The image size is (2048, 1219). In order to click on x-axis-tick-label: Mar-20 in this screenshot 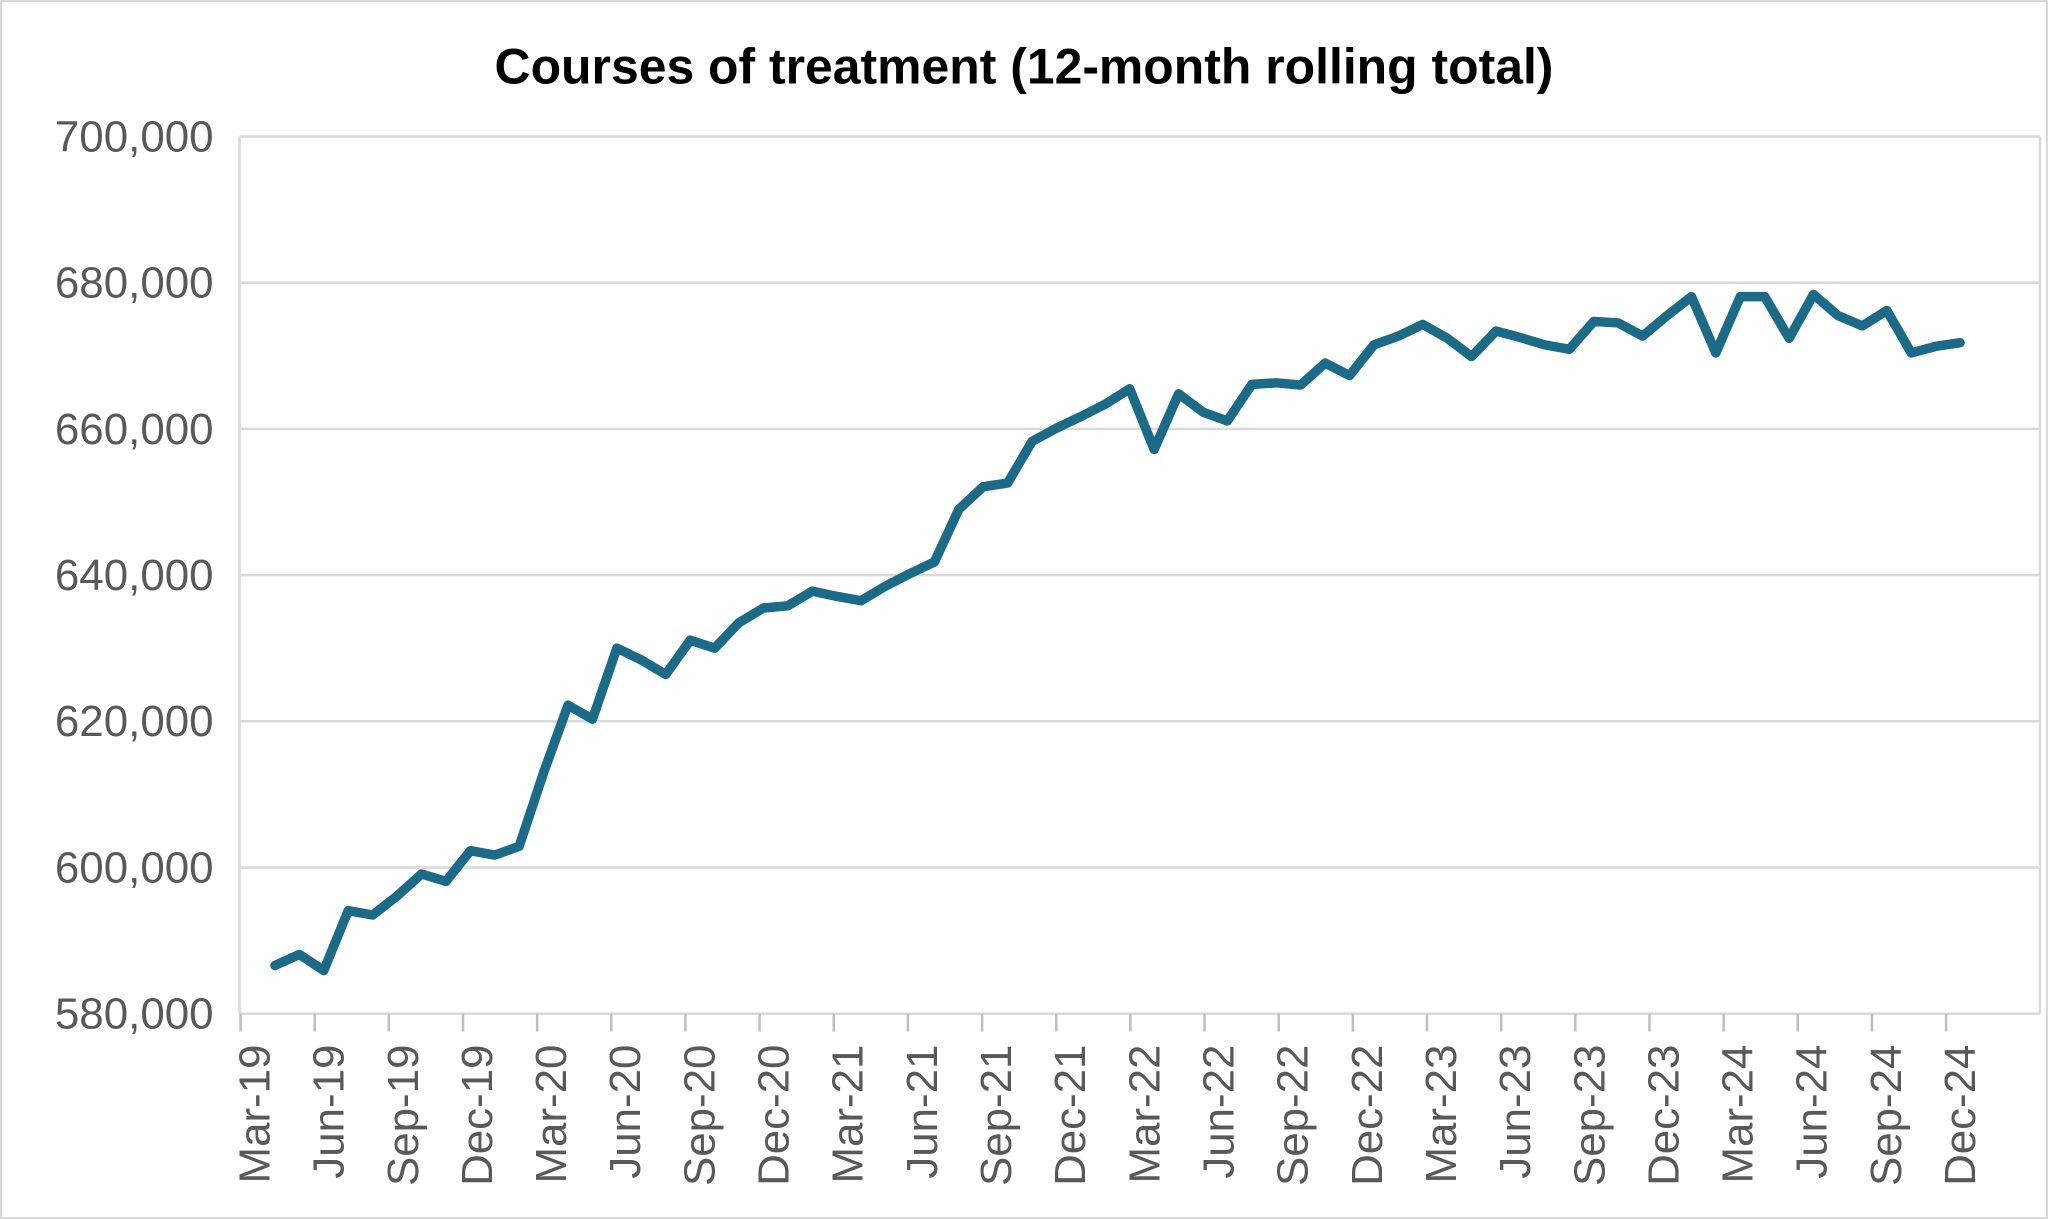, I will do `click(551, 1114)`.